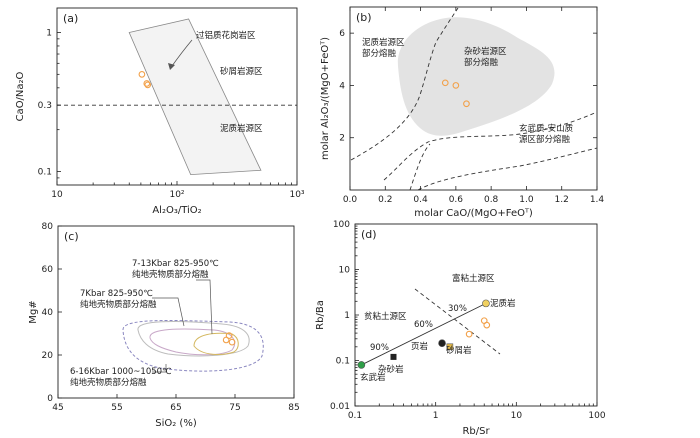 The image size is (700, 438). Describe the element at coordinates (226, 35) in the screenshot. I see `field-label: 过铝质花岗岩区` at that location.